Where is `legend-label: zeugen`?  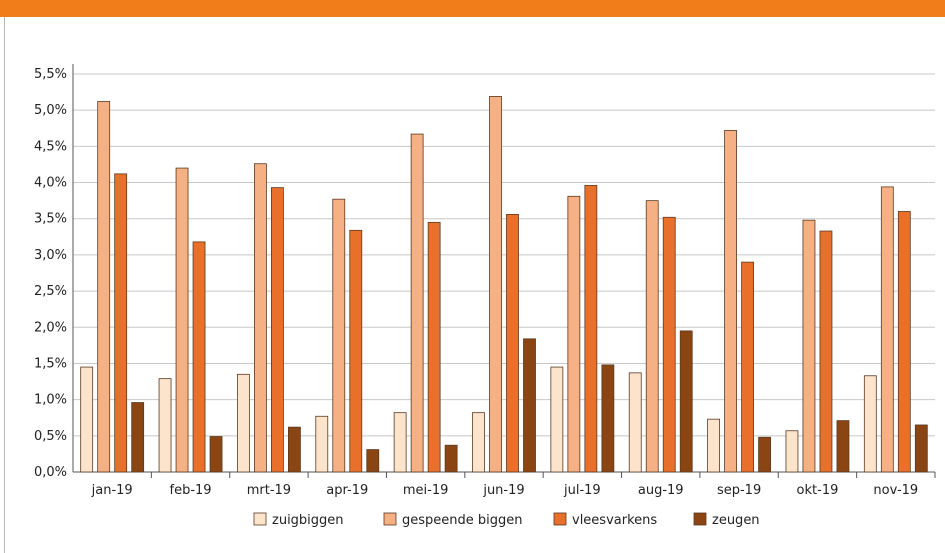 legend-label: zeugen is located at coordinates (736, 520).